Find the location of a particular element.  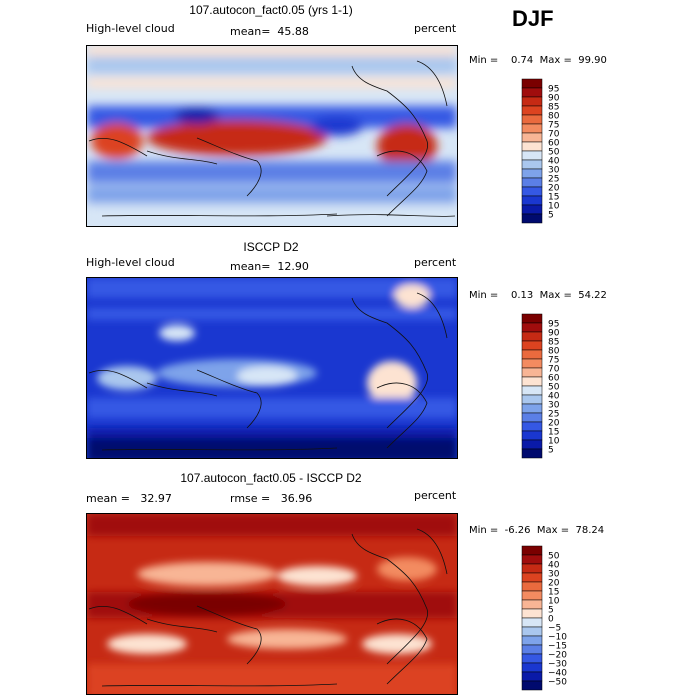

season-label: DJF is located at coordinates (533, 18).